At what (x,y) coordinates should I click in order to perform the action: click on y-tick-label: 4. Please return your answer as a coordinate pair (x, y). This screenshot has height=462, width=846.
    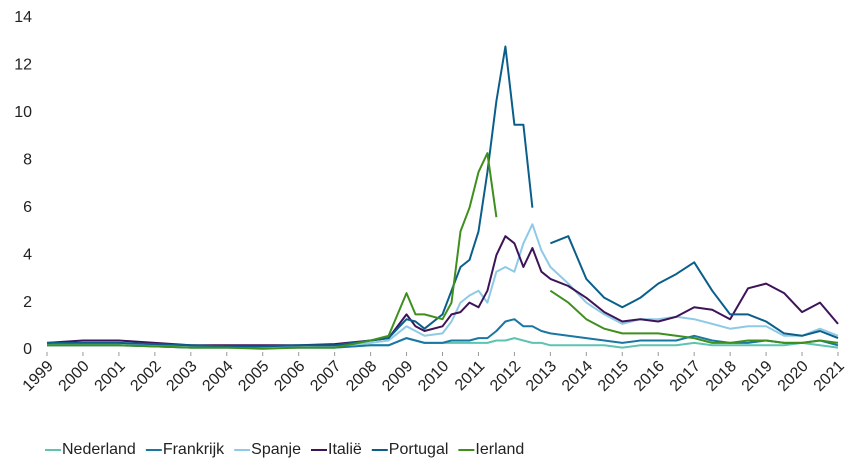
    Looking at the image, I should click on (27, 254).